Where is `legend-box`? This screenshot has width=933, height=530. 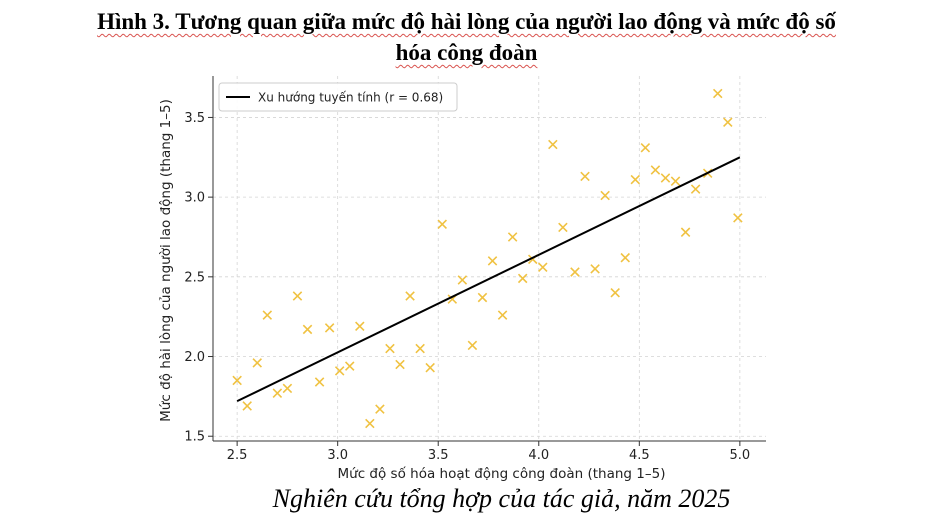 legend-box is located at coordinates (338, 97).